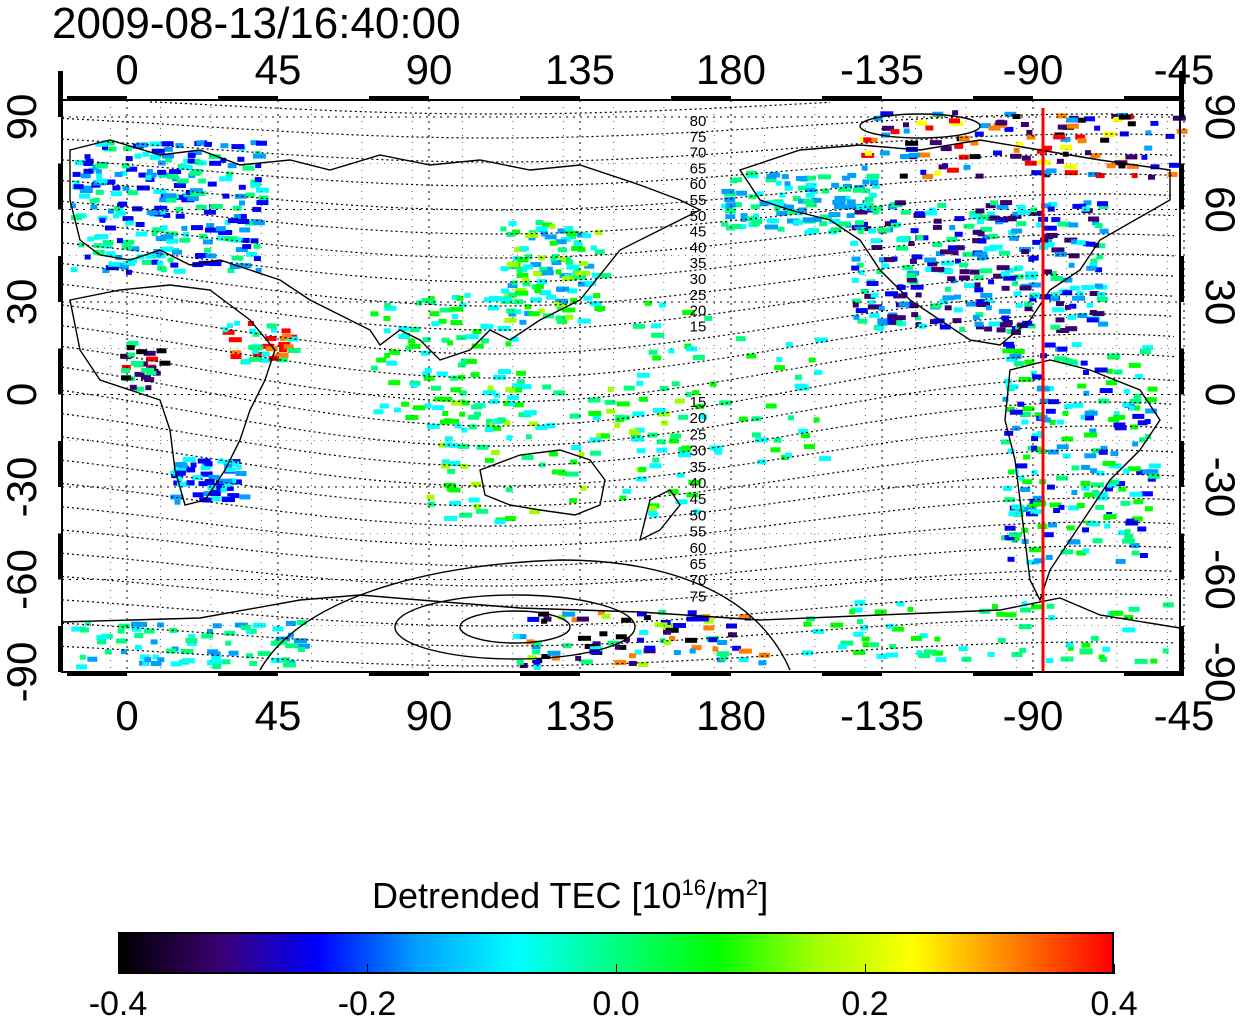  Describe the element at coordinates (698, 418) in the screenshot. I see `contour-label: 20` at that location.